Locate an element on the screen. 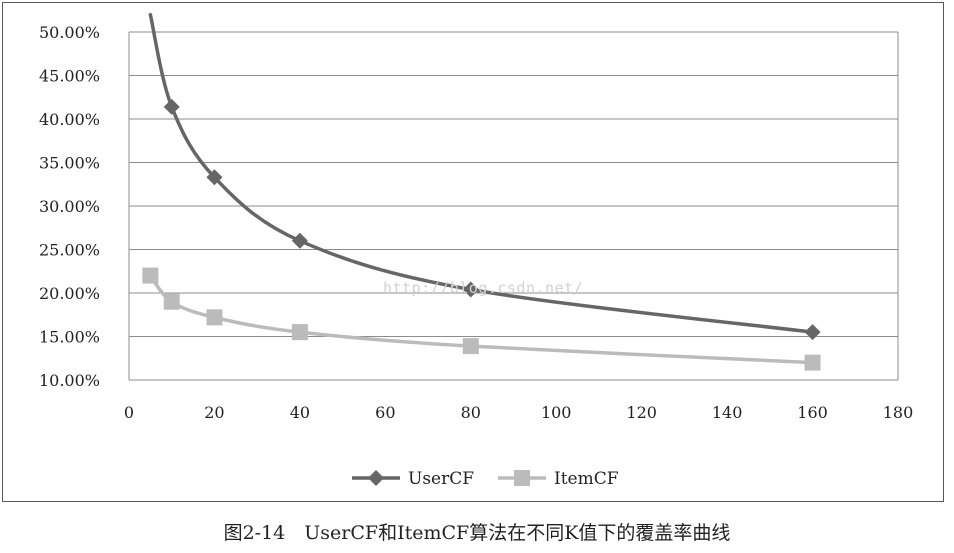 The width and height of the screenshot is (954, 553). watermark-text: http://blog.csdn.net/ is located at coordinates (483, 288).